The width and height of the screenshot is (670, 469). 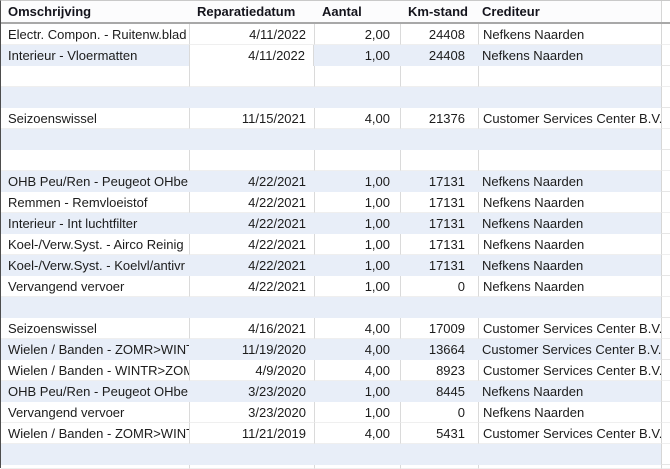 What do you see at coordinates (95, 391) in the screenshot?
I see `cell-omschrijving: OHB Peu/Ren - Peugeot OHbe` at bounding box center [95, 391].